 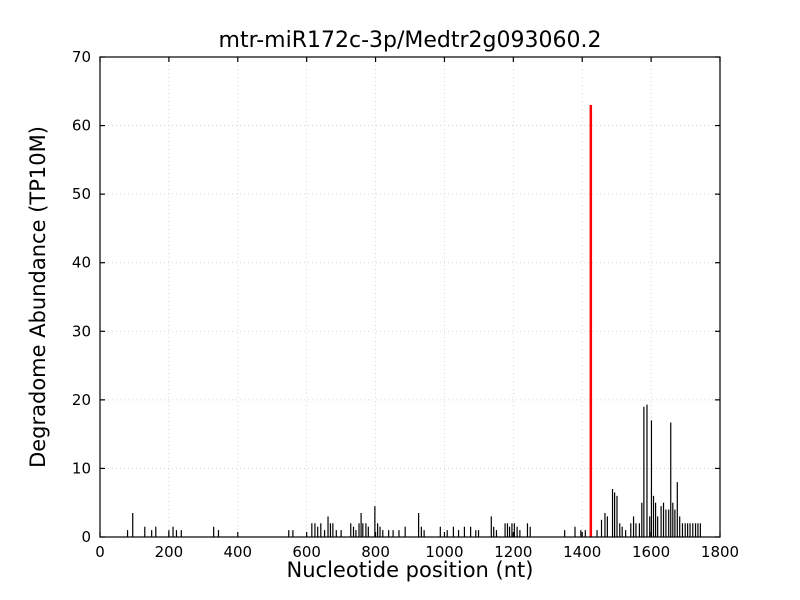 I want to click on y-tick-label: 0, so click(x=86, y=537).